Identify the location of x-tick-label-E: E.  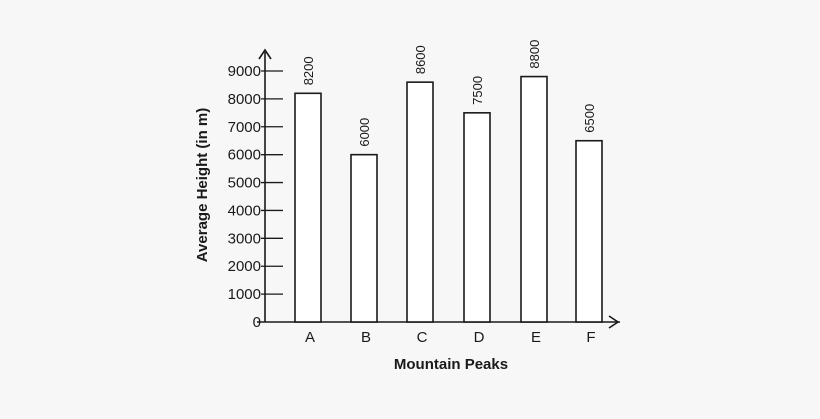
(536, 337).